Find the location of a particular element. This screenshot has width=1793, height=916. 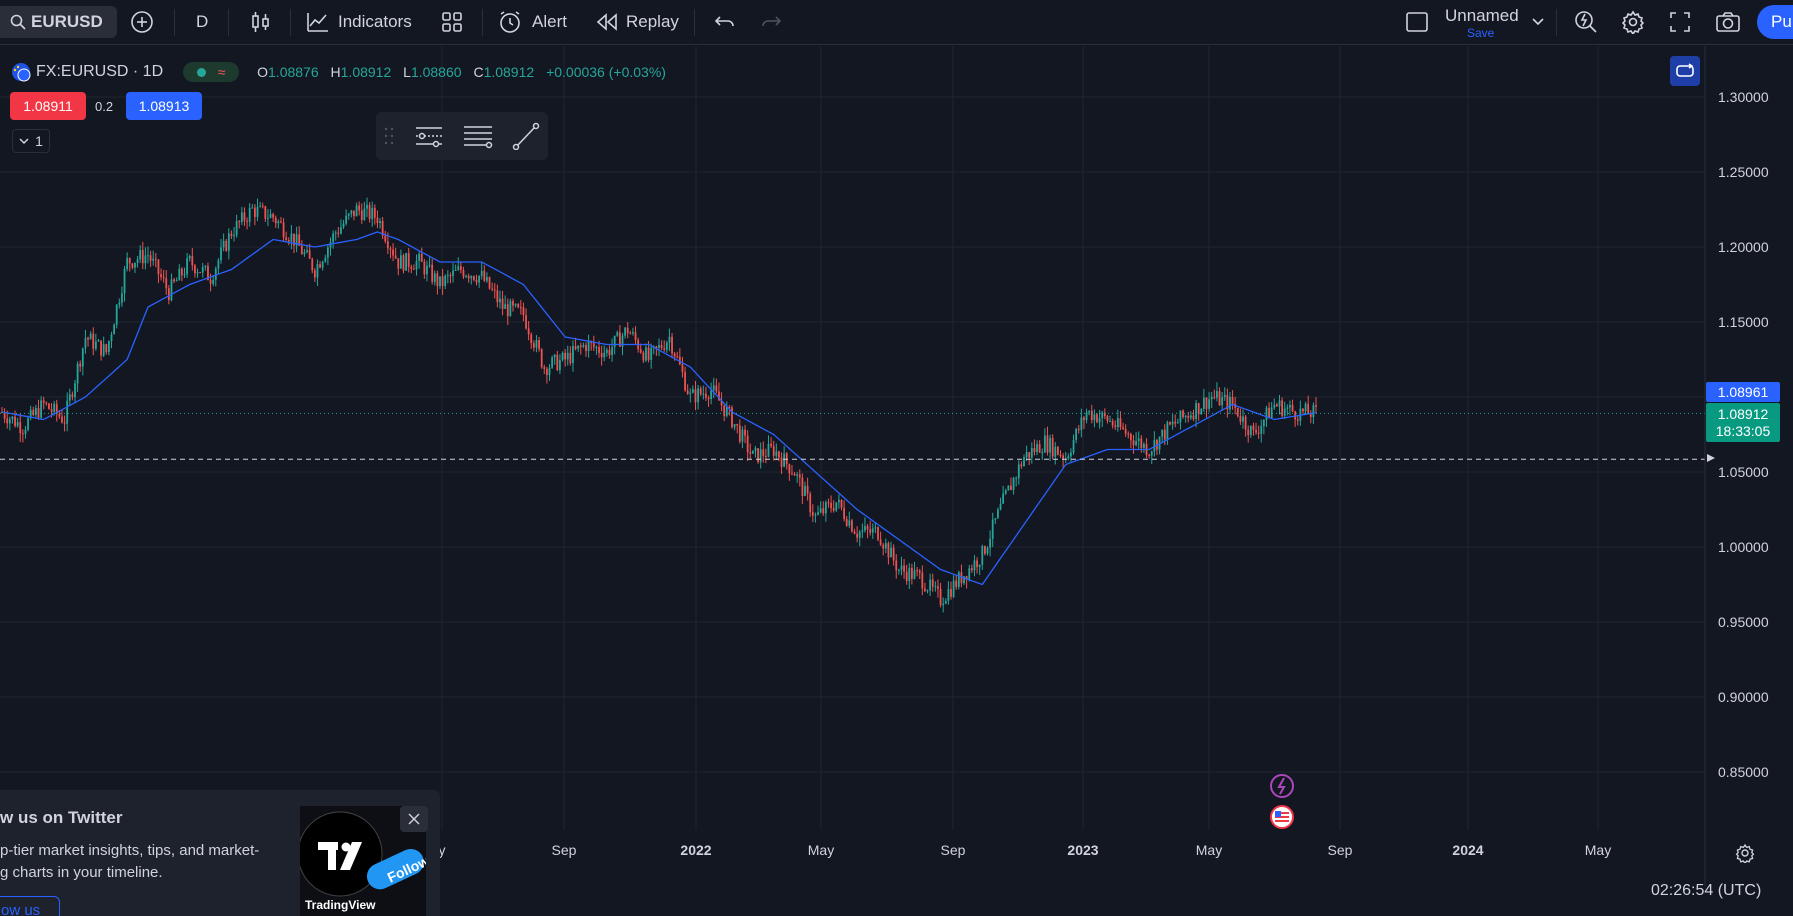

time-axis-label: May is located at coordinates (1209, 850).